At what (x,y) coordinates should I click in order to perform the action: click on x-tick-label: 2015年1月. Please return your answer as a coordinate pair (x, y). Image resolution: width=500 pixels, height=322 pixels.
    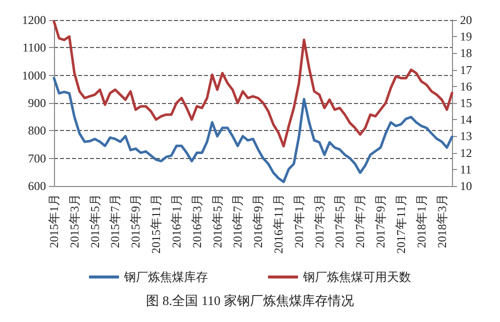
    Looking at the image, I should click on (54, 221).